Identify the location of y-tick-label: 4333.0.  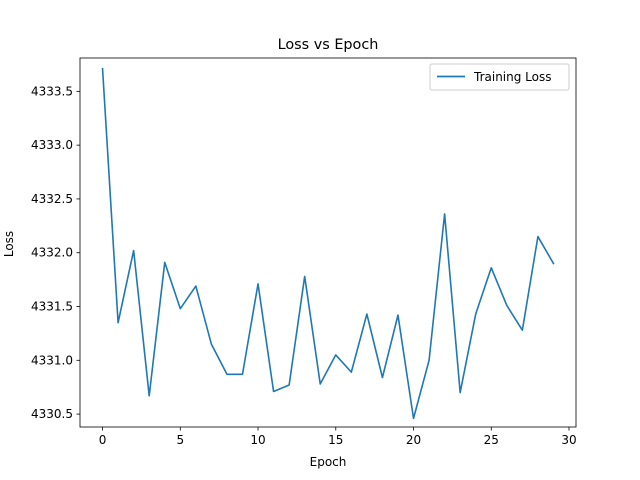
(52, 145).